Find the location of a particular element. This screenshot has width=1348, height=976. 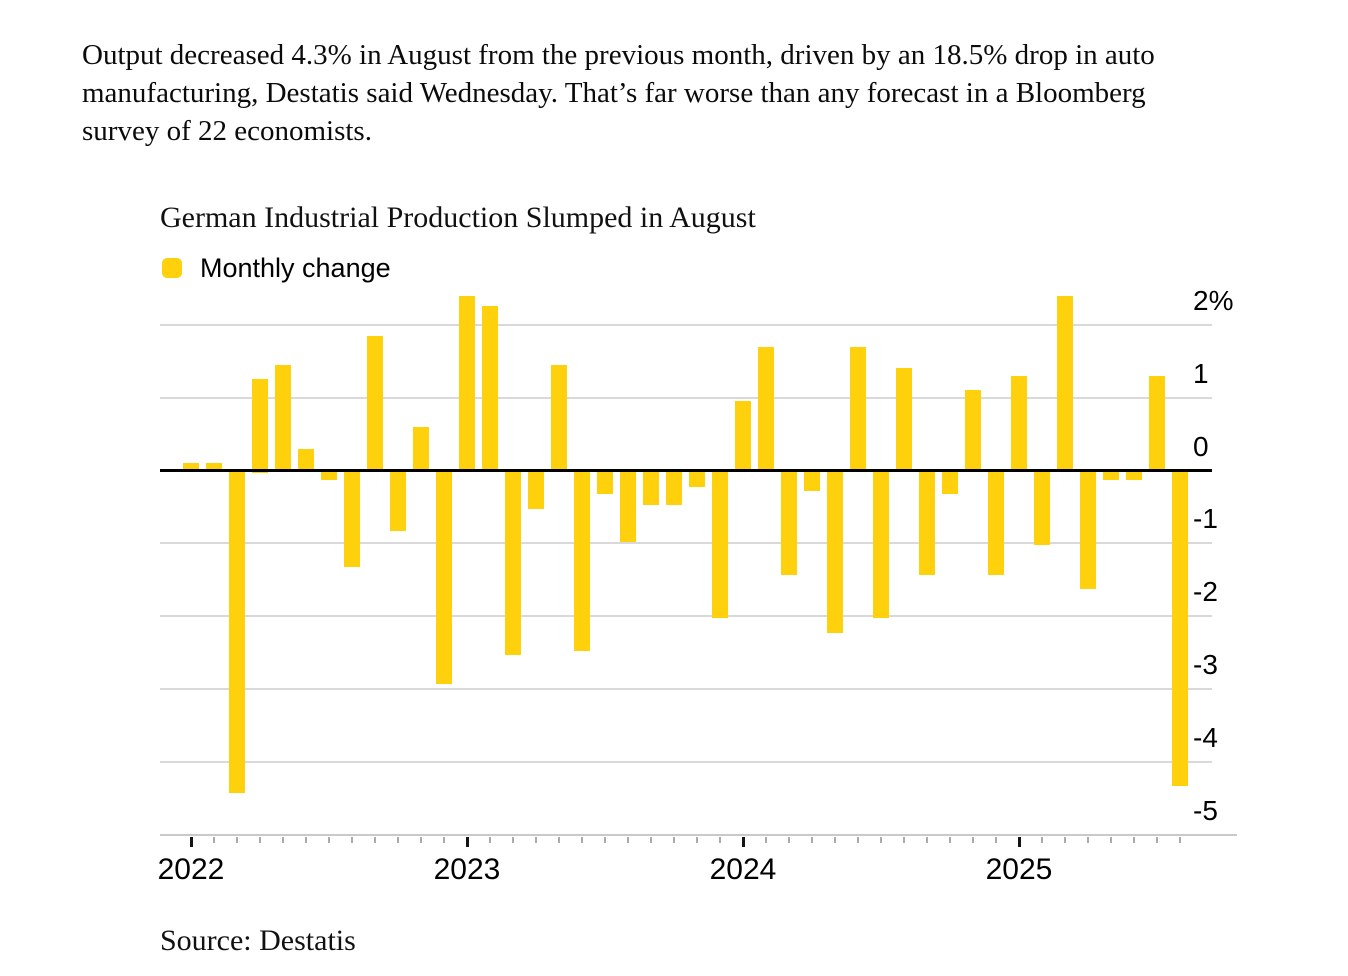

x-year-label-2022: 2022 is located at coordinates (191, 869).